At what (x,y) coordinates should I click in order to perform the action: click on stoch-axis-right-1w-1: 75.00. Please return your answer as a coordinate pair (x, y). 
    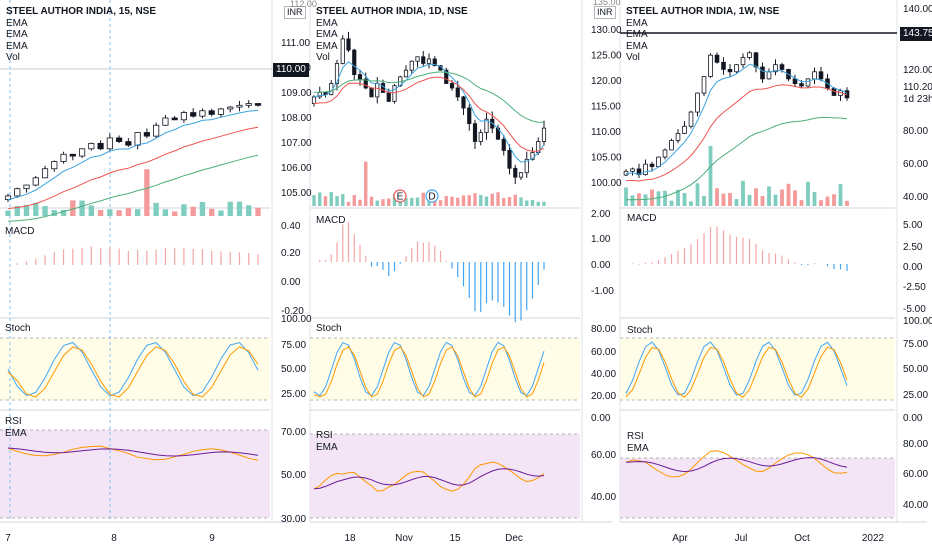
    Looking at the image, I should click on (915, 344).